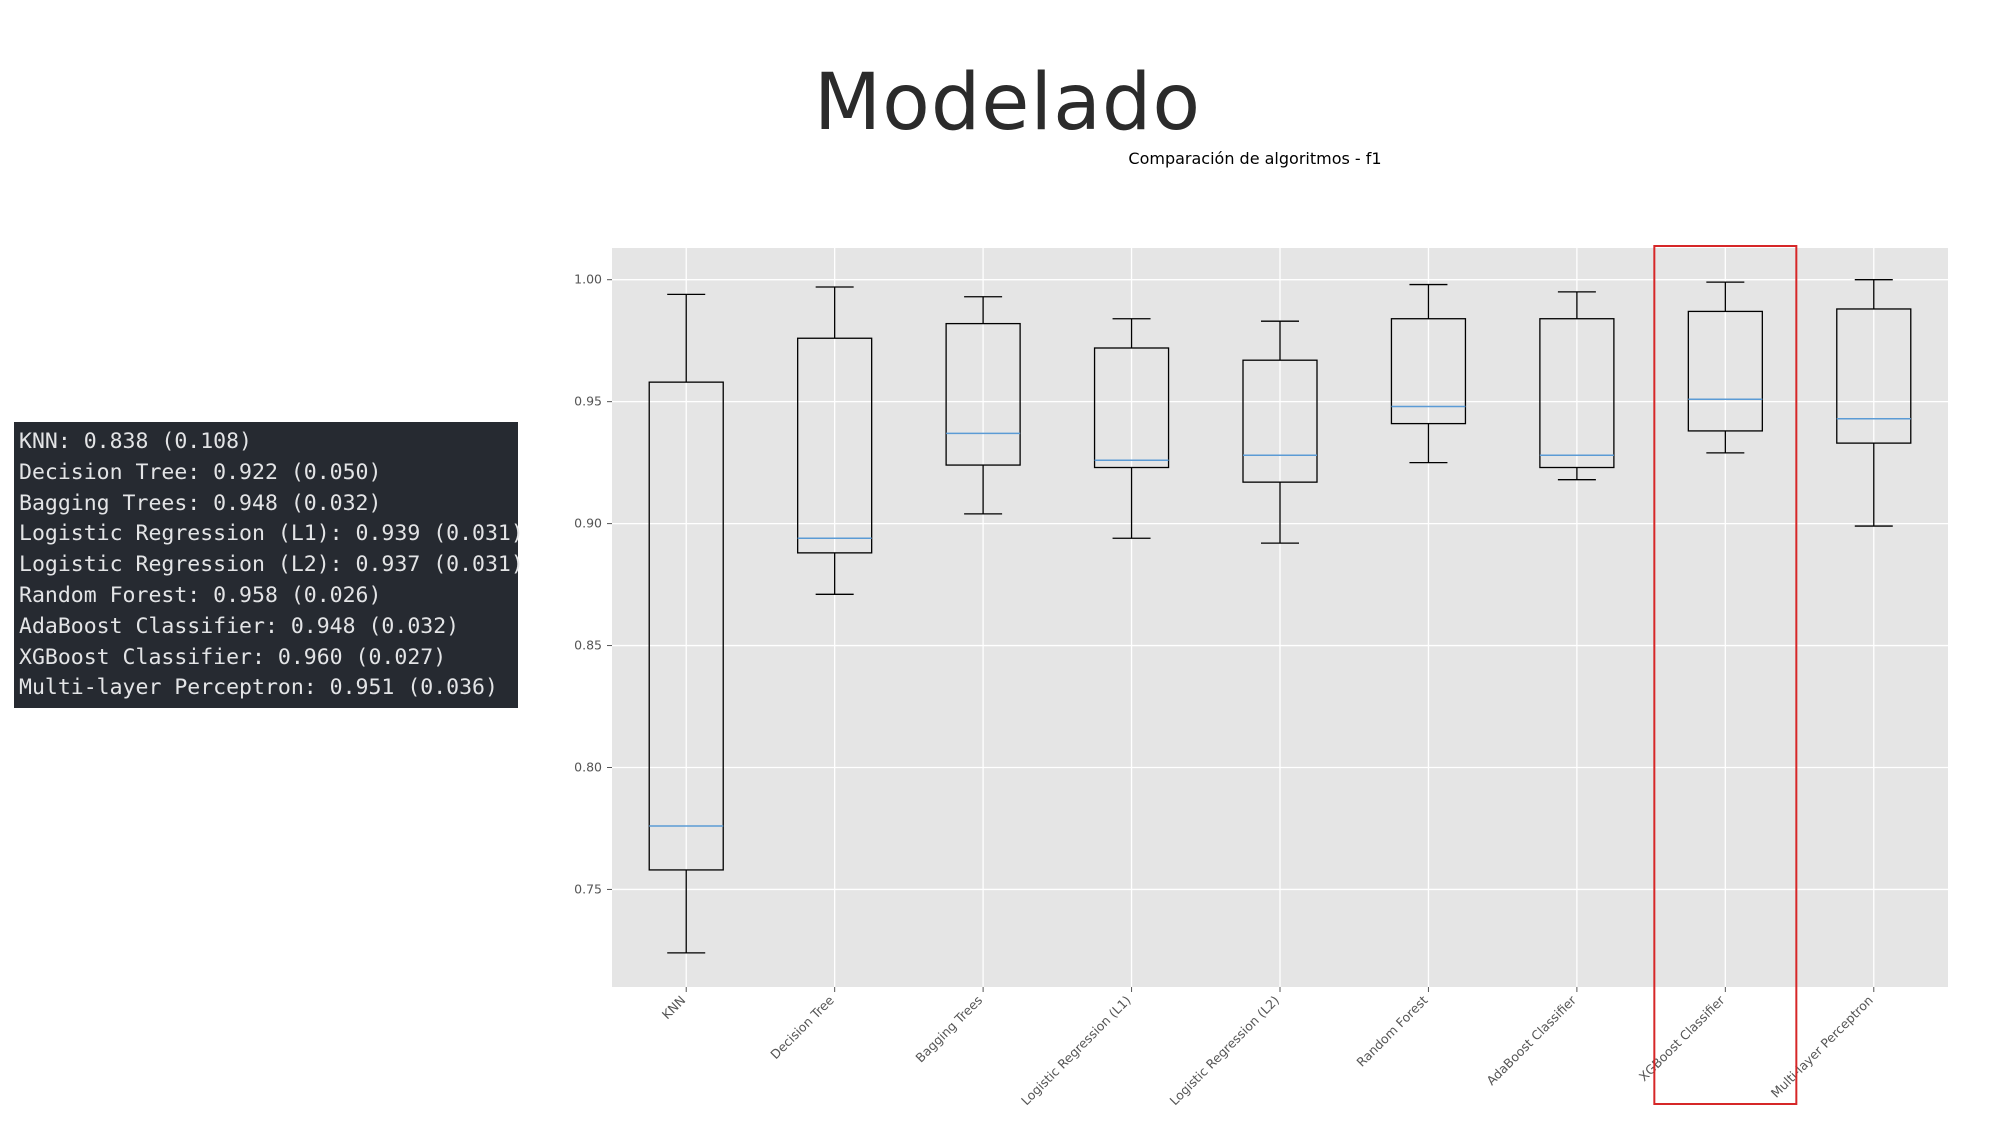  I want to click on console-line: Logistic Regression (L2): 0.937 (0.031), so click(271, 565).